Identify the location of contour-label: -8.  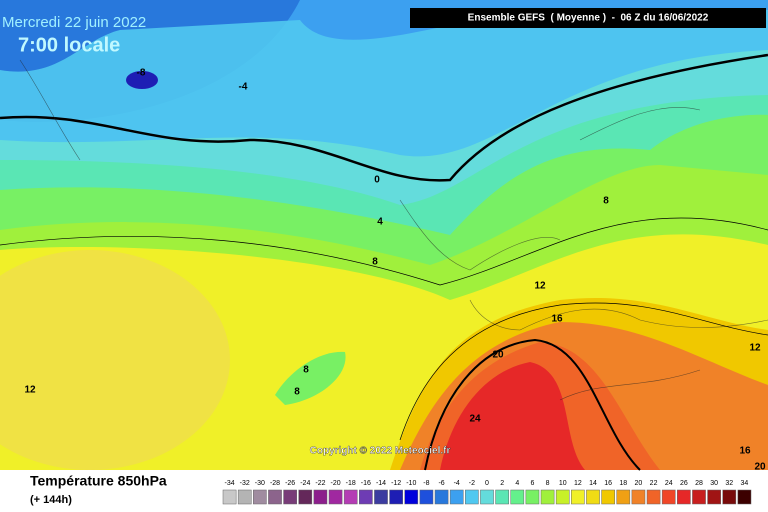
(141, 73).